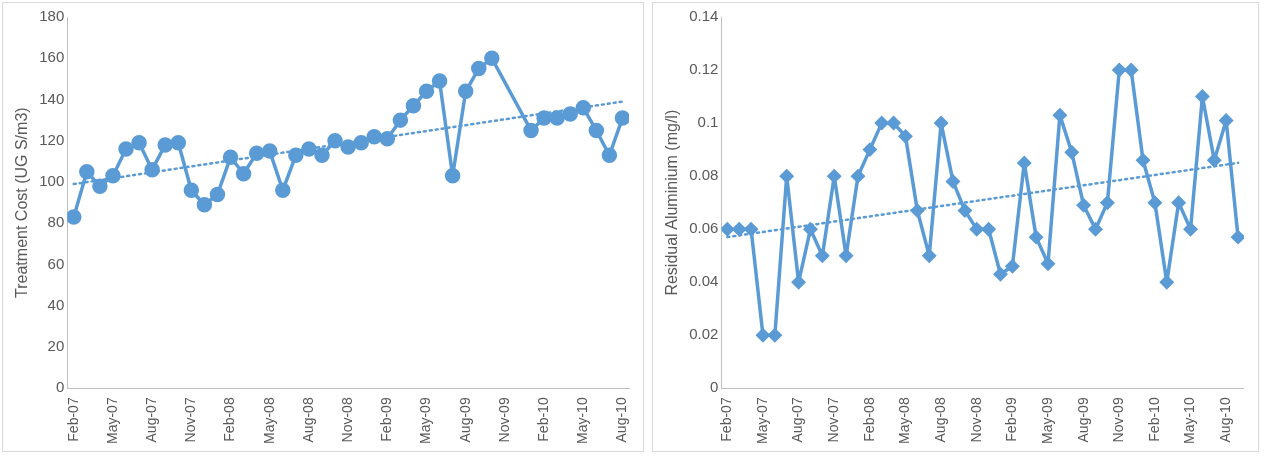  I want to click on x-tick-label: Aug-07, so click(151, 420).